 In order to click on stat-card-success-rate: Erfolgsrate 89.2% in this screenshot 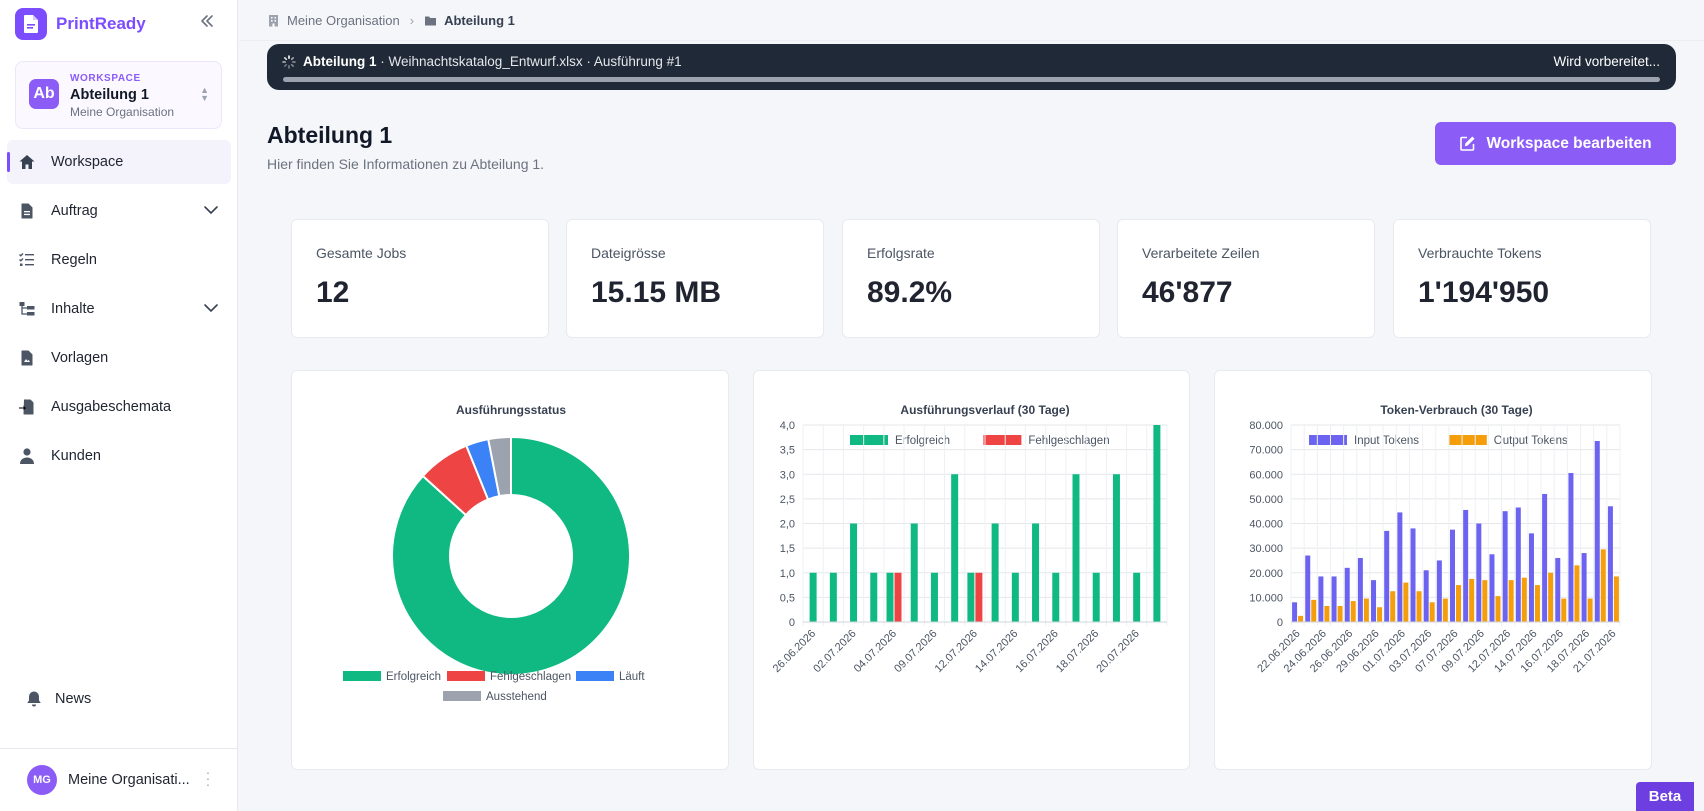, I will do `click(971, 278)`.